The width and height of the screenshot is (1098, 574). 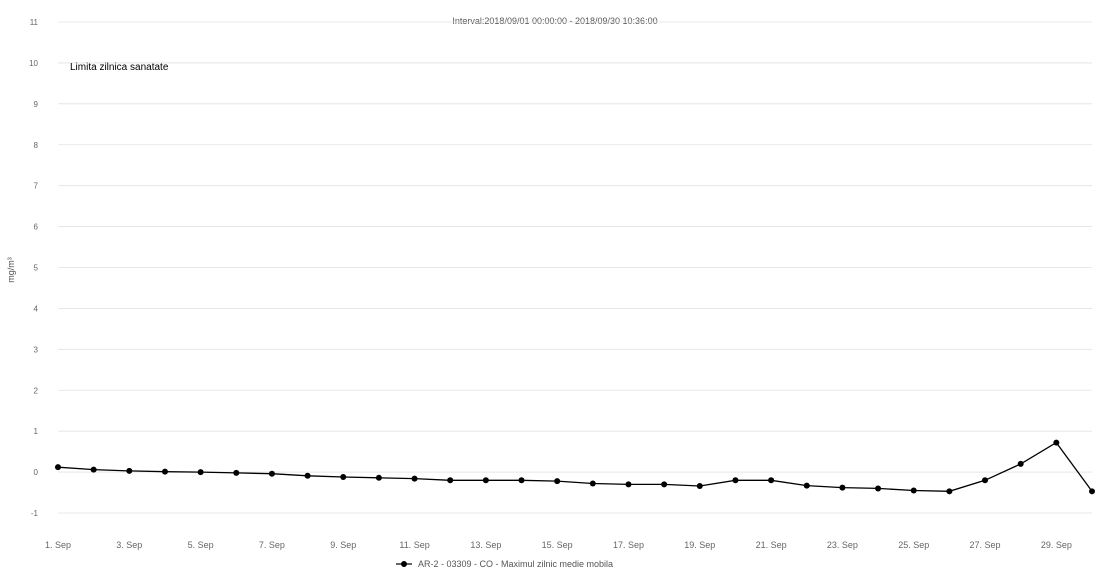 I want to click on x-tick-label: 27. Sep, so click(x=985, y=545).